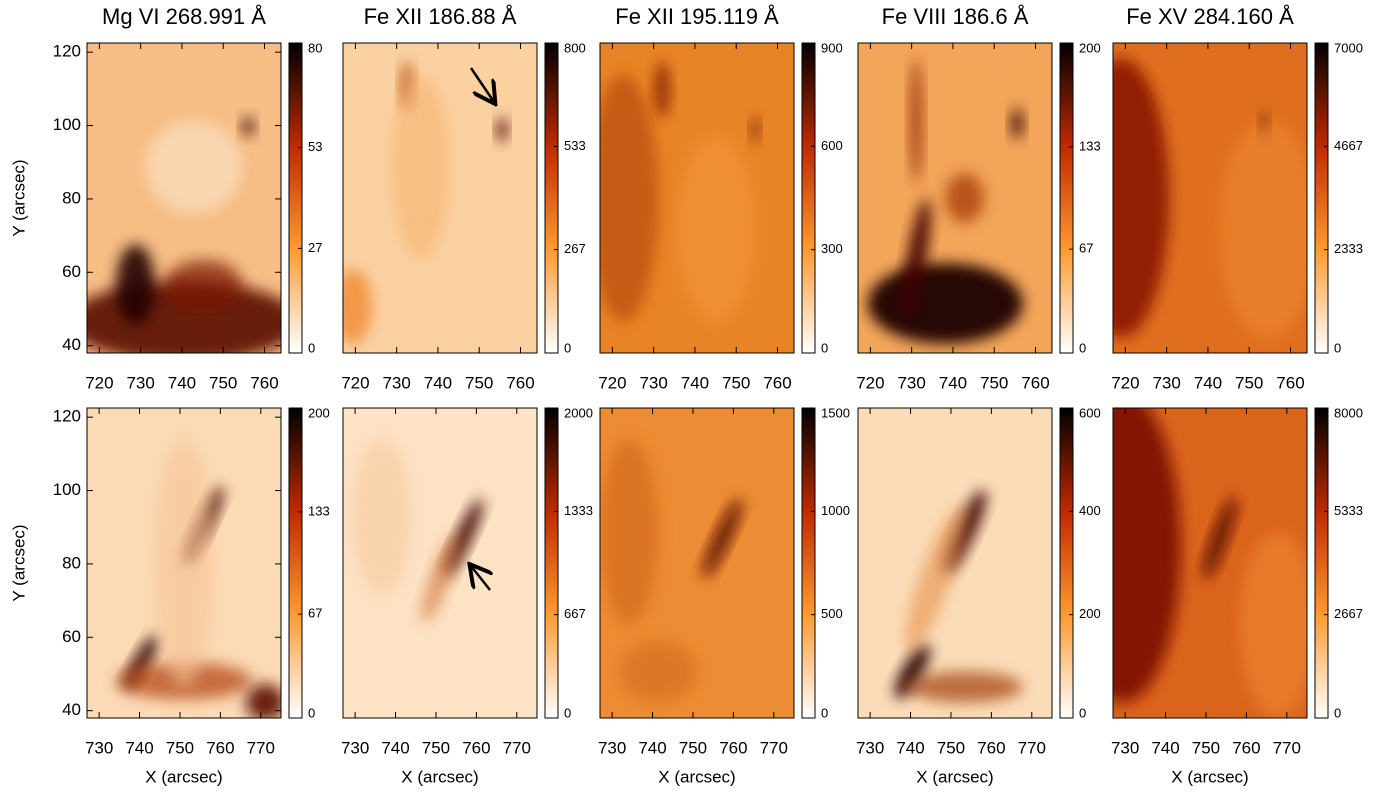 The image size is (1397, 794). I want to click on colorbar-tick-label: 5333, so click(1348, 510).